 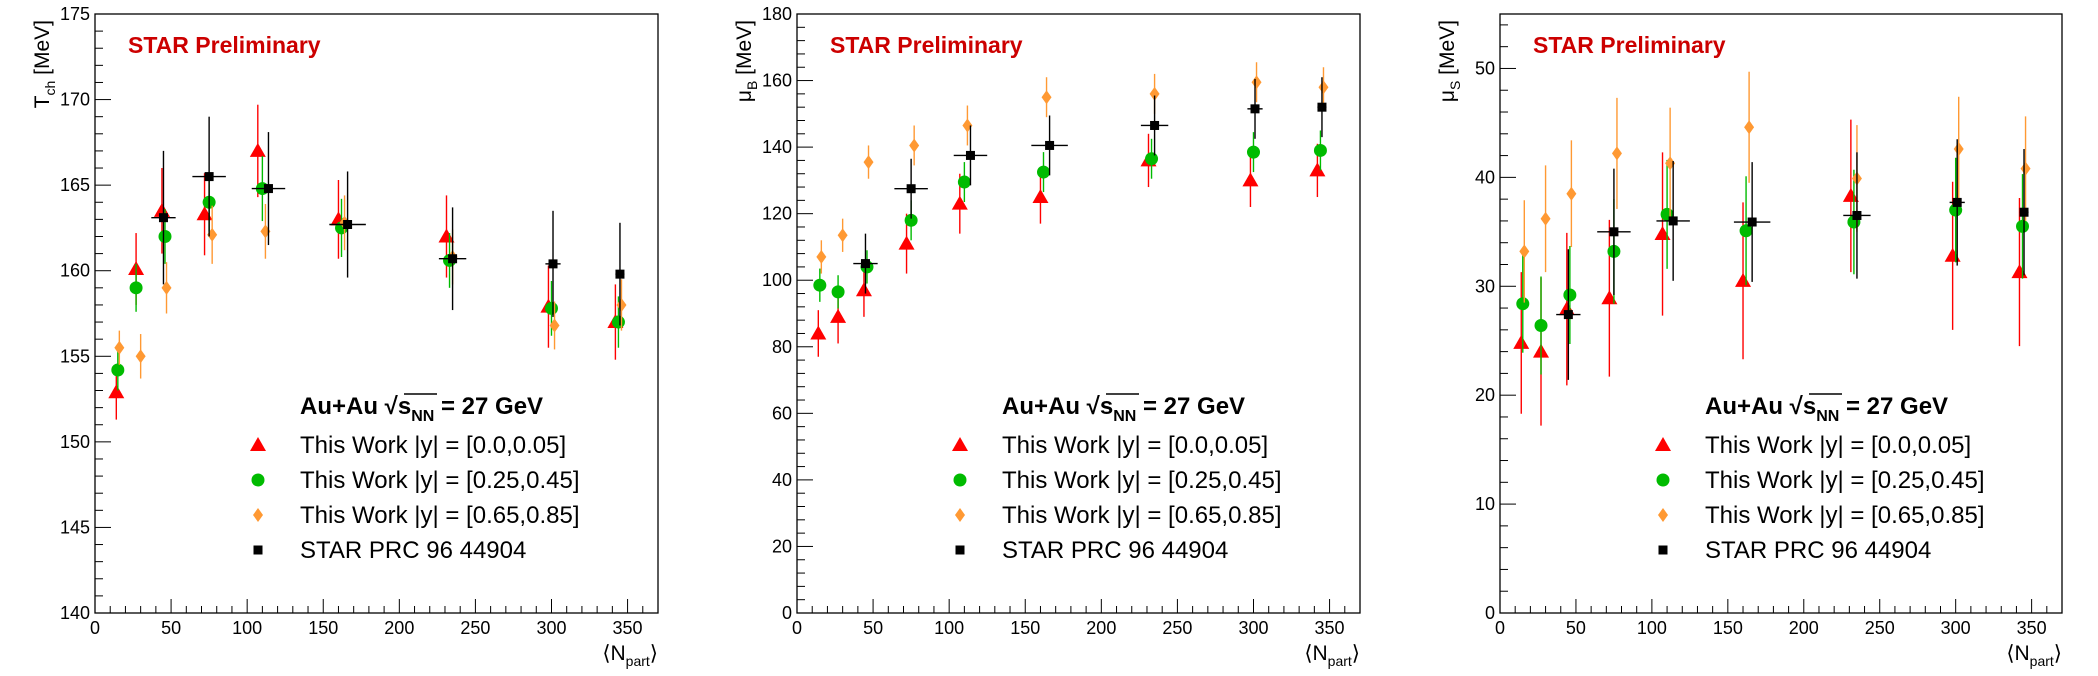 I want to click on y-tick-label: 180, so click(x=777, y=14).